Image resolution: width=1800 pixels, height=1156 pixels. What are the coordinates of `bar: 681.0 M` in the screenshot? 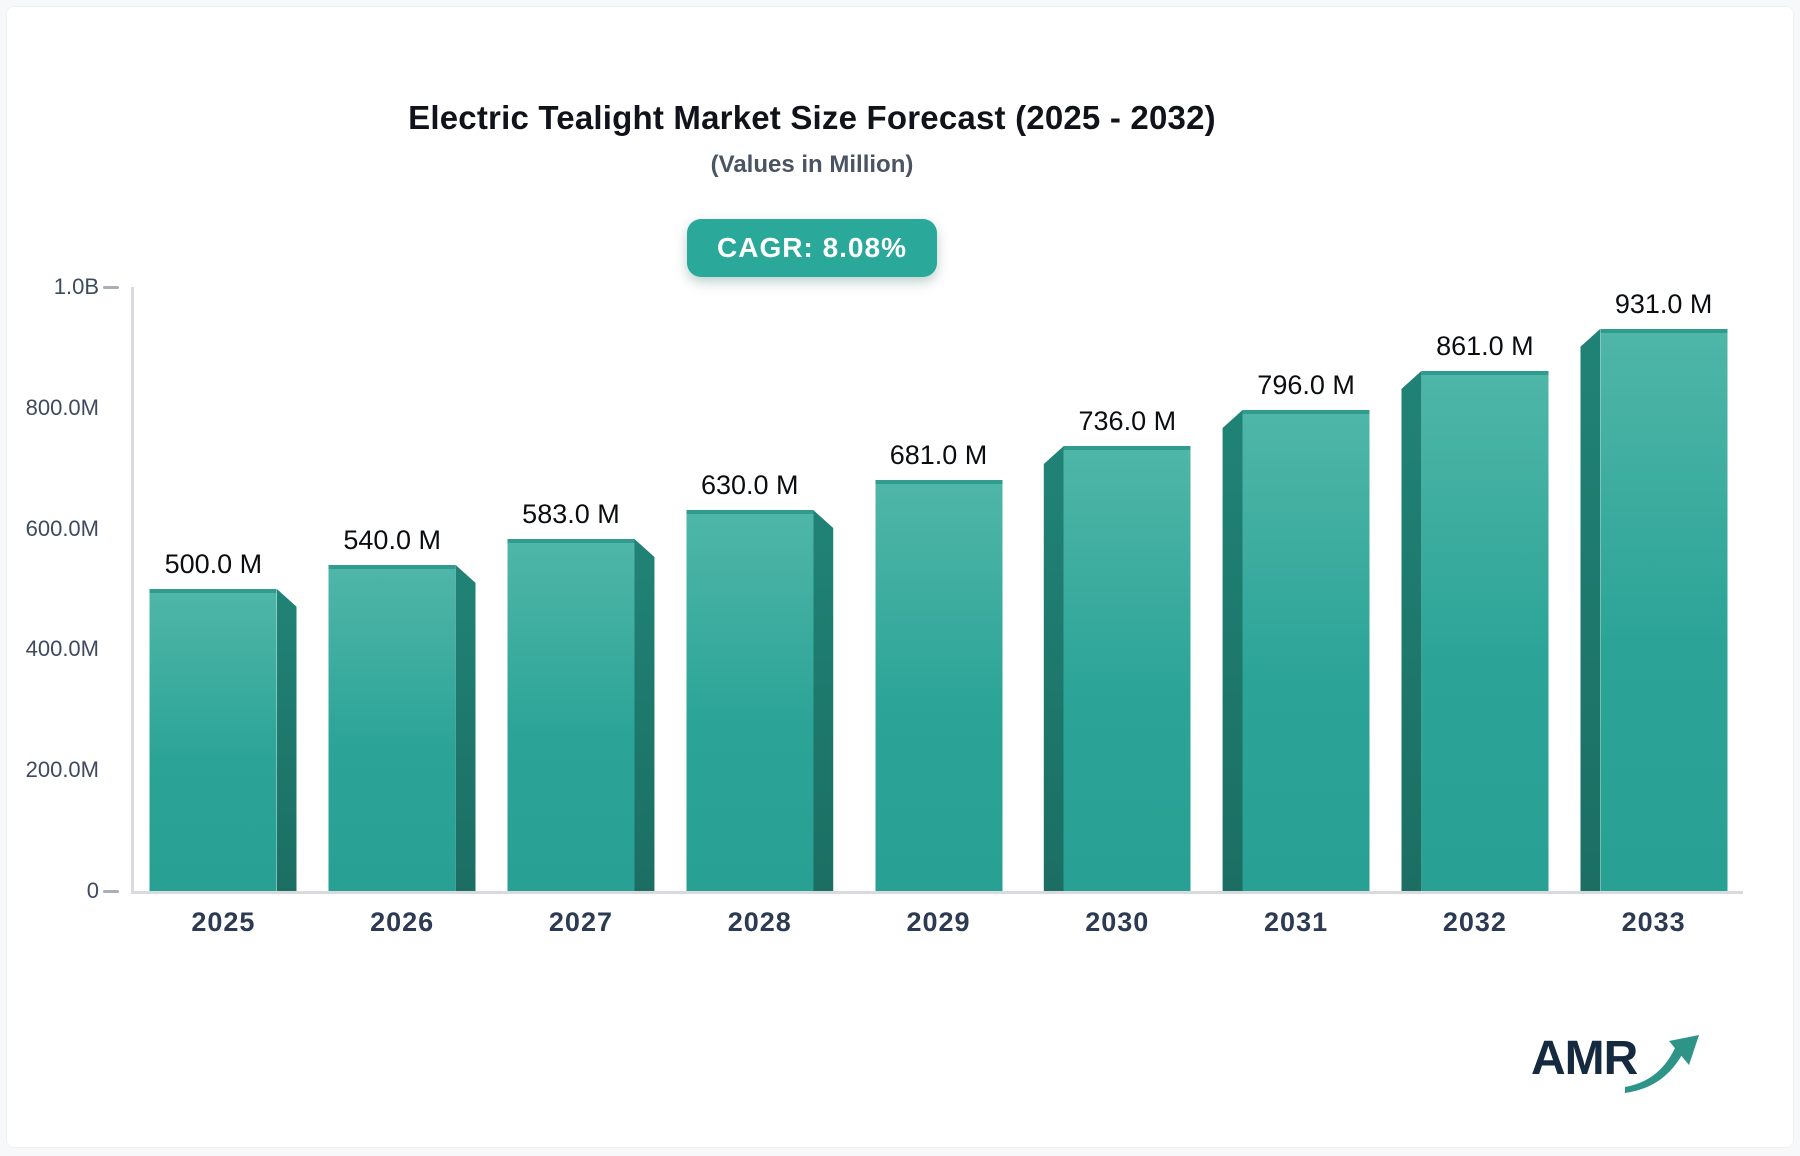 It's located at (939, 665).